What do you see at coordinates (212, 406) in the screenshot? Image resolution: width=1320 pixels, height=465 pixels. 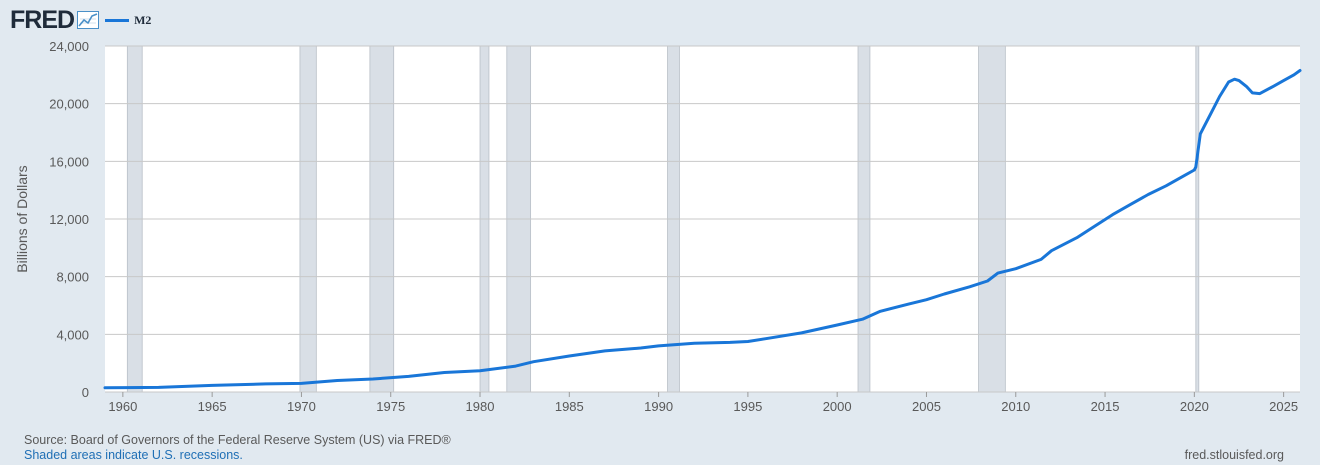 I see `x-tick-label: 1965` at bounding box center [212, 406].